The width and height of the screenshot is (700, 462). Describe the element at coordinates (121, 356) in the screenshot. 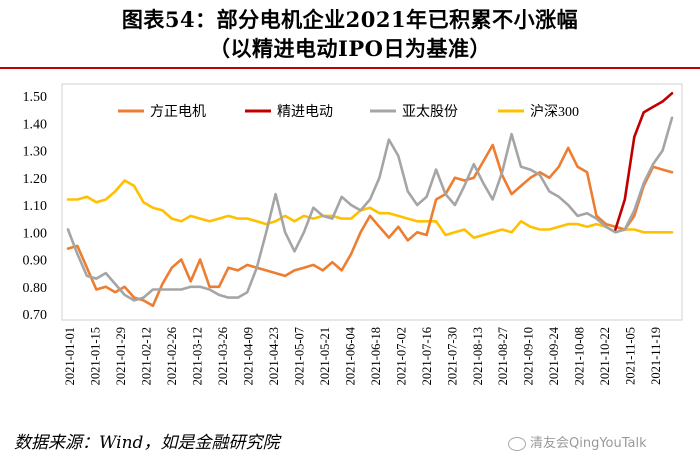

I see `x-tick-label: 2021-01-29` at that location.